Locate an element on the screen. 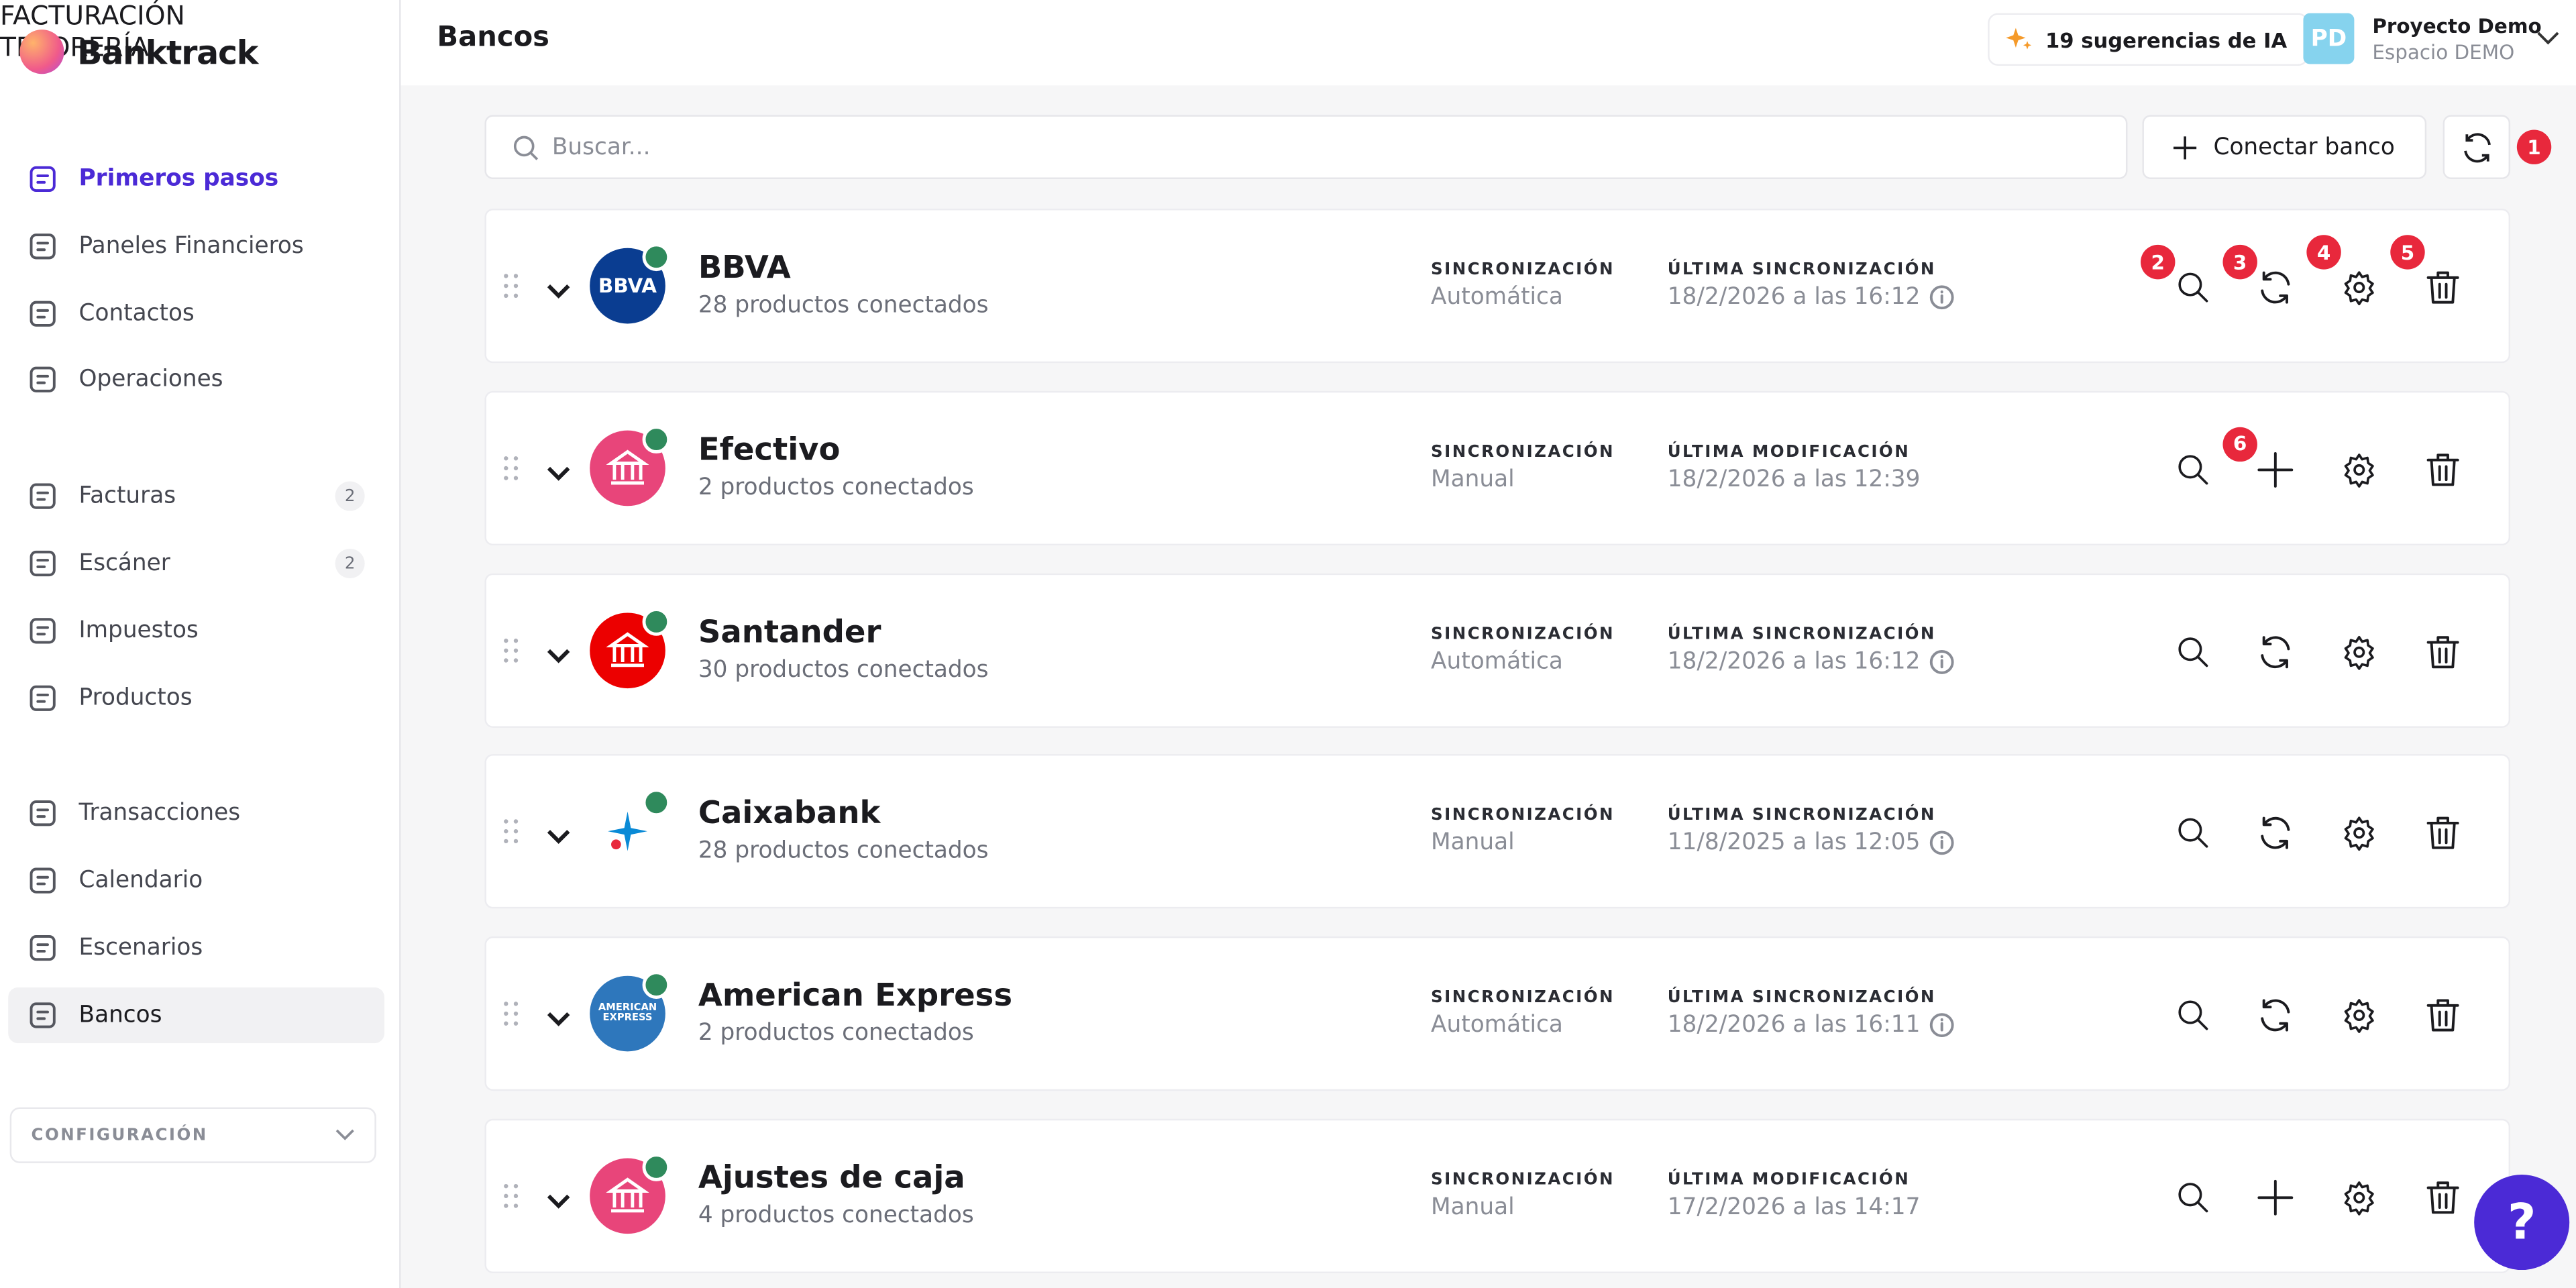  nav-item: Calendario is located at coordinates (196, 880).